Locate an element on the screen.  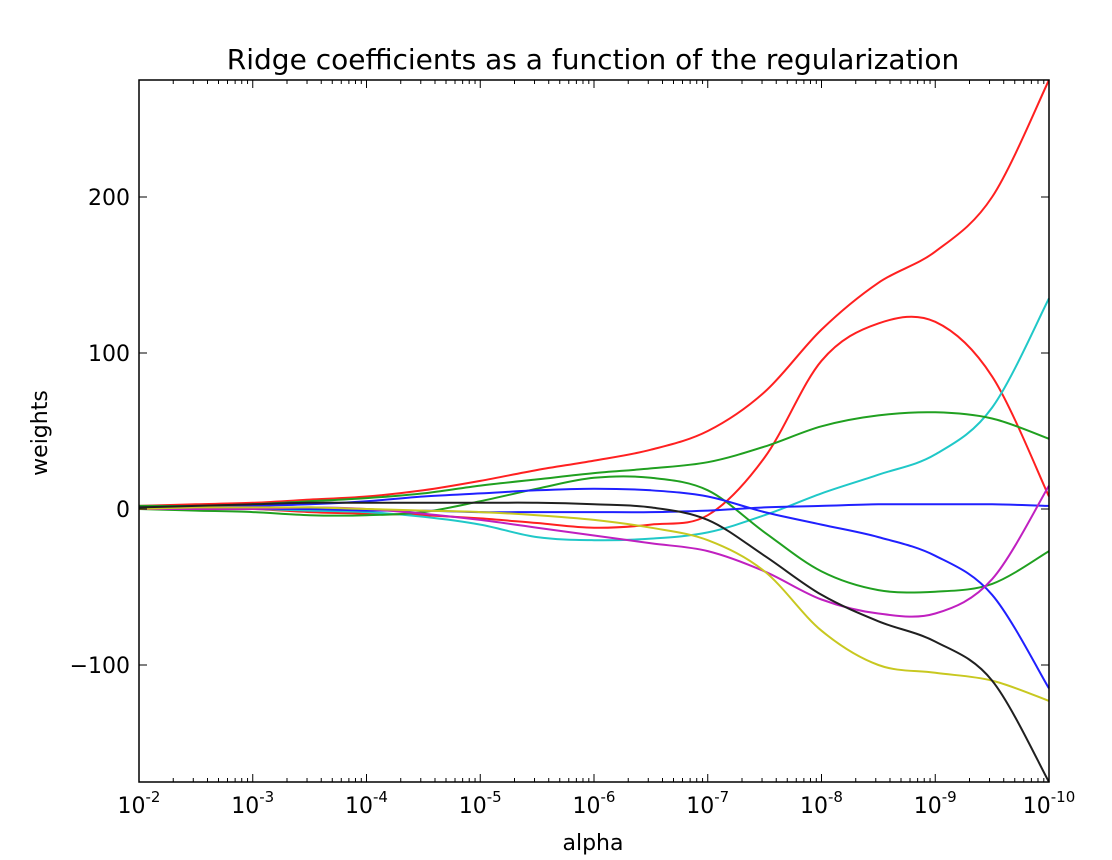
x-tick-exponent: -7 is located at coordinates (721, 797).